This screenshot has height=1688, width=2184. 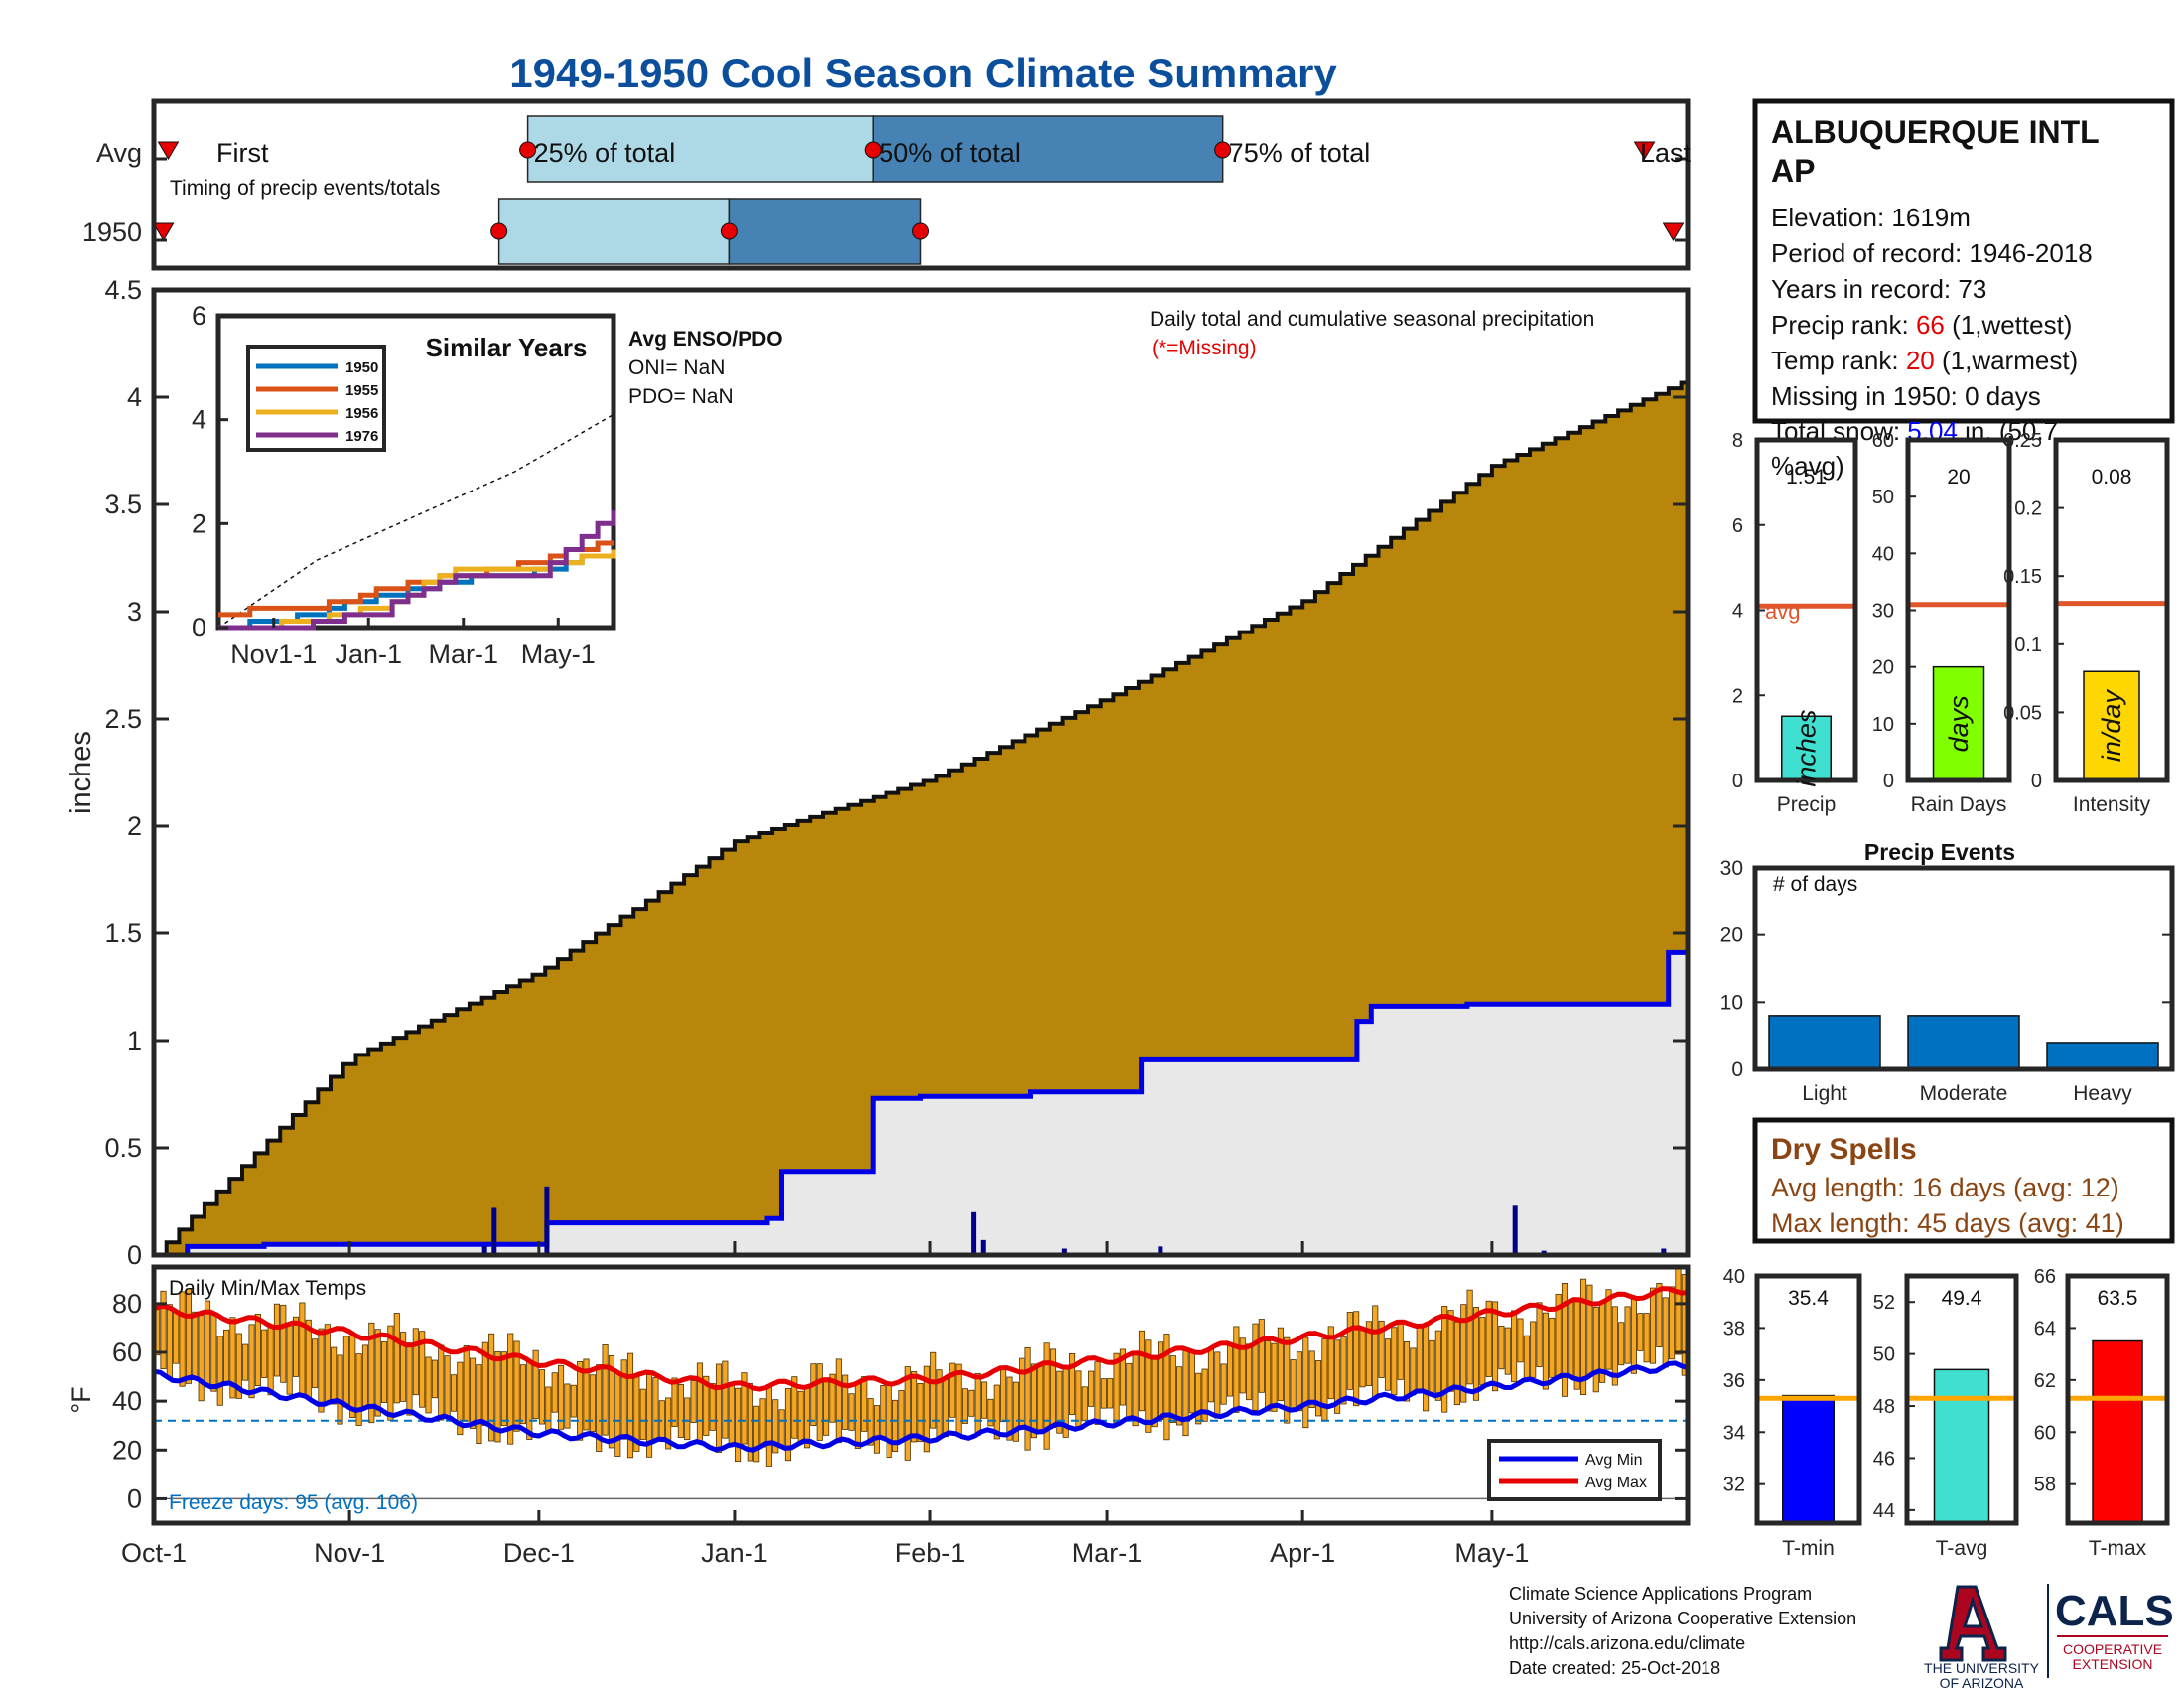 What do you see at coordinates (1945, 1187) in the screenshot?
I see `dry-spells-avg: Avg length: 16 days (avg: 12)` at bounding box center [1945, 1187].